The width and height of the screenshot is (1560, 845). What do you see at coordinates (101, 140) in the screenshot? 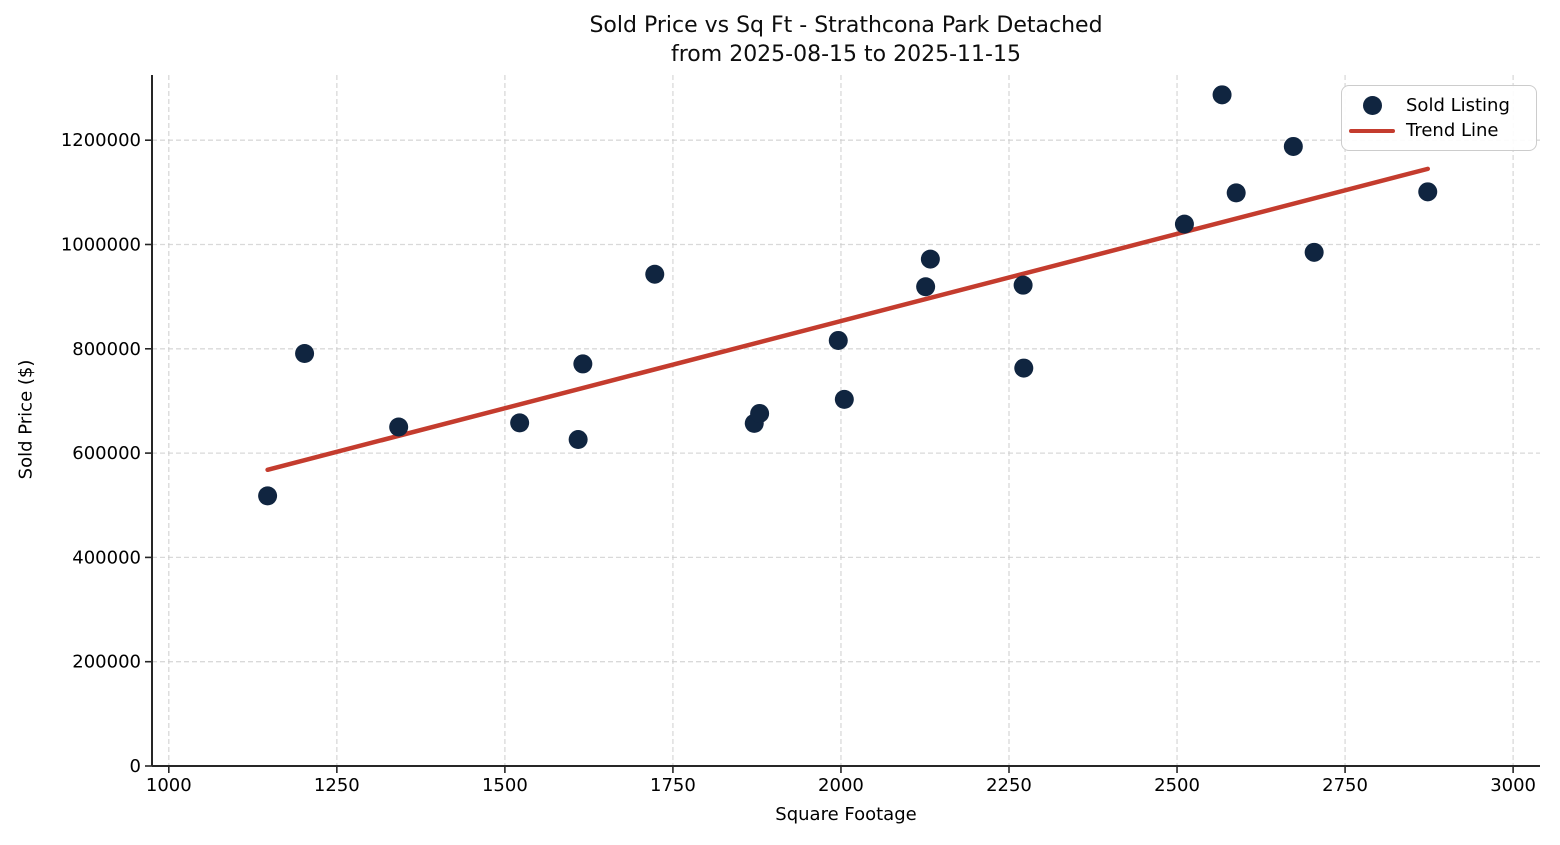
I see `y-tick-label: 1200000` at bounding box center [101, 140].